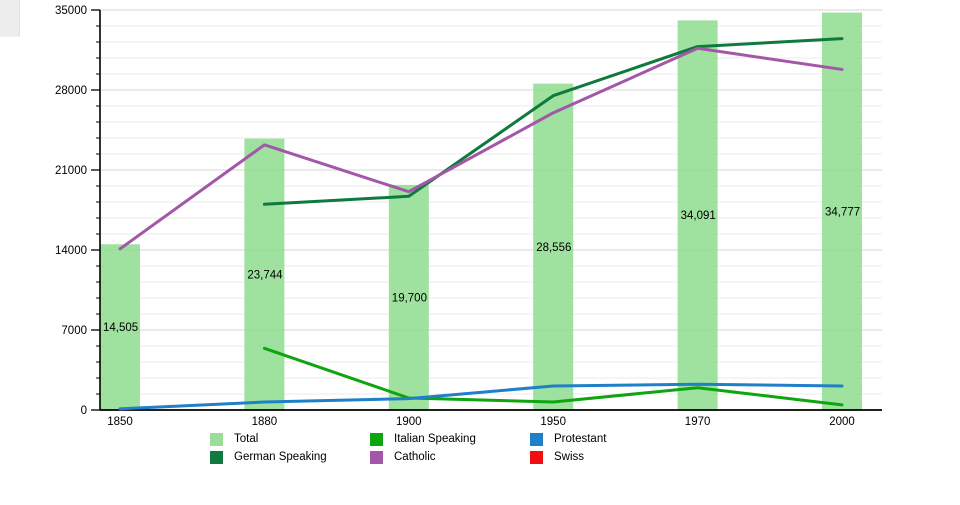 The height and width of the screenshot is (505, 960). I want to click on bar-value-label: 19,700, so click(409, 298).